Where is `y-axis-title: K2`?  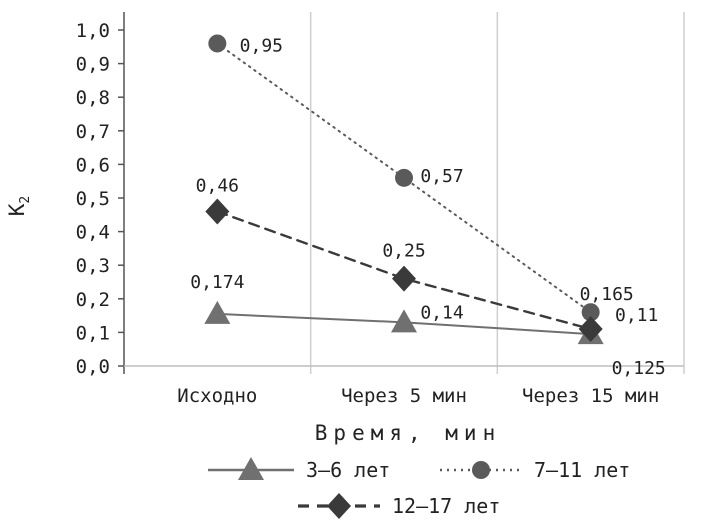 y-axis-title: K2 is located at coordinates (19, 206).